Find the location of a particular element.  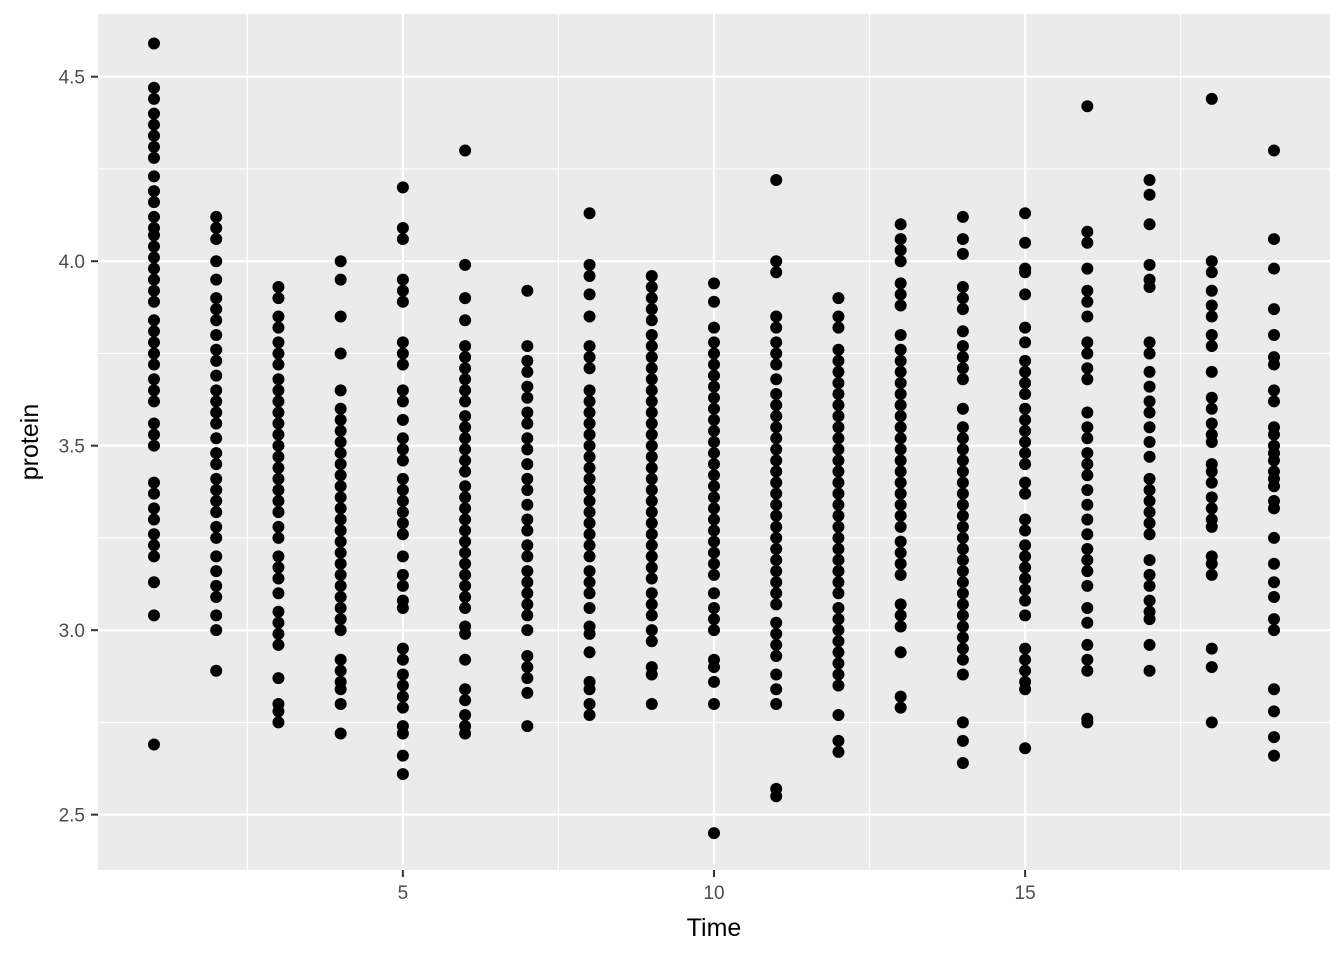

x-axis: 5 10 15 is located at coordinates (717, 887).